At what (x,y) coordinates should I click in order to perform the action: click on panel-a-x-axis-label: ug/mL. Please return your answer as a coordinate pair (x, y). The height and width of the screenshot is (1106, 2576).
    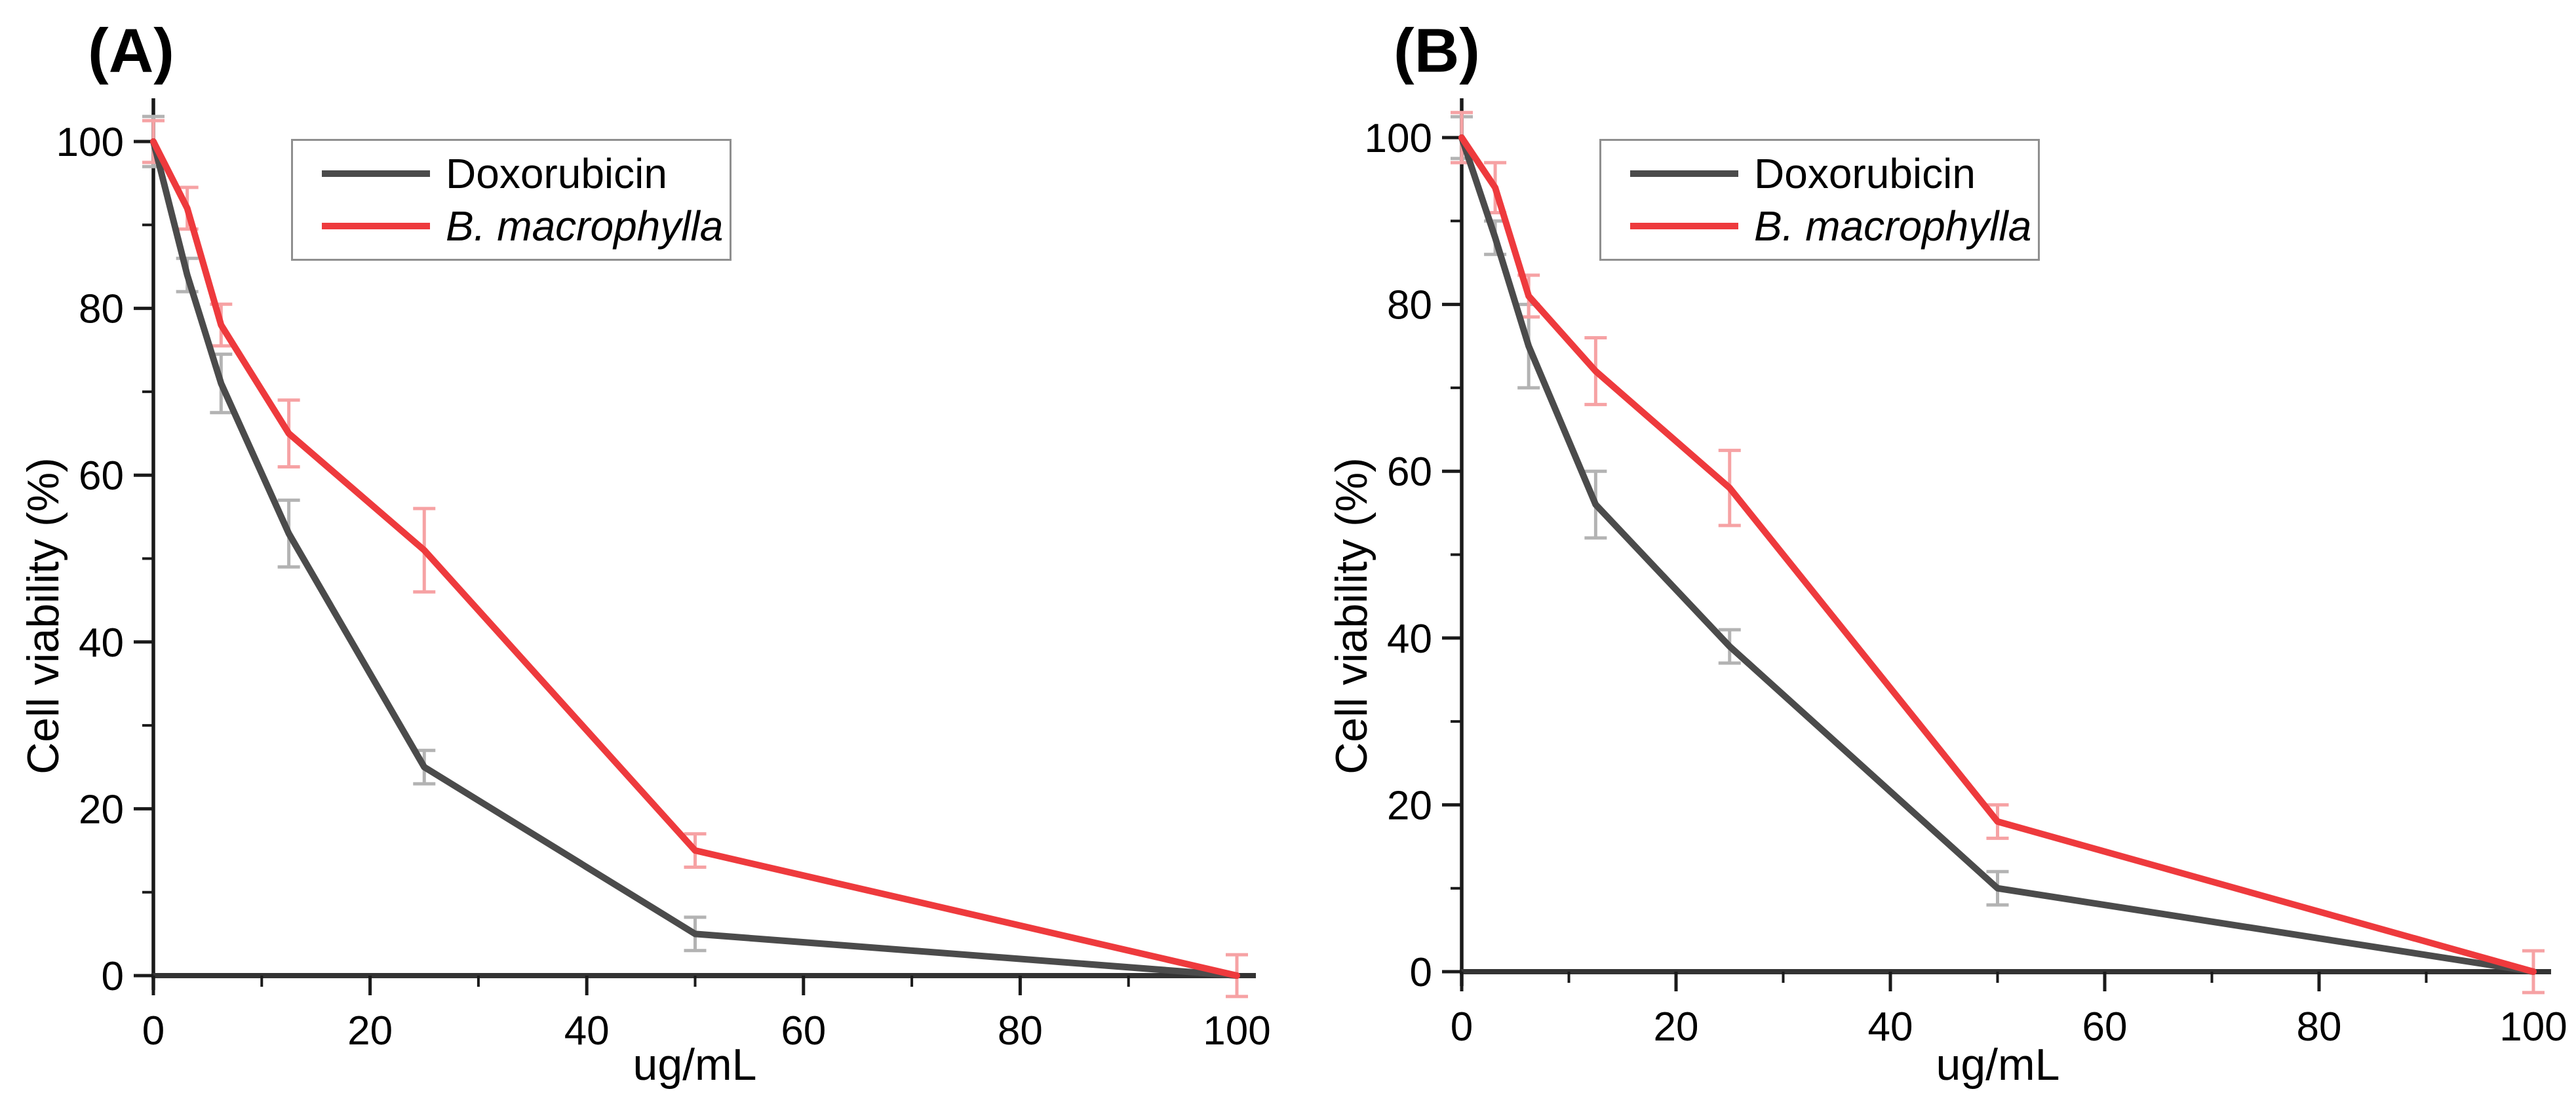
    Looking at the image, I should click on (695, 1065).